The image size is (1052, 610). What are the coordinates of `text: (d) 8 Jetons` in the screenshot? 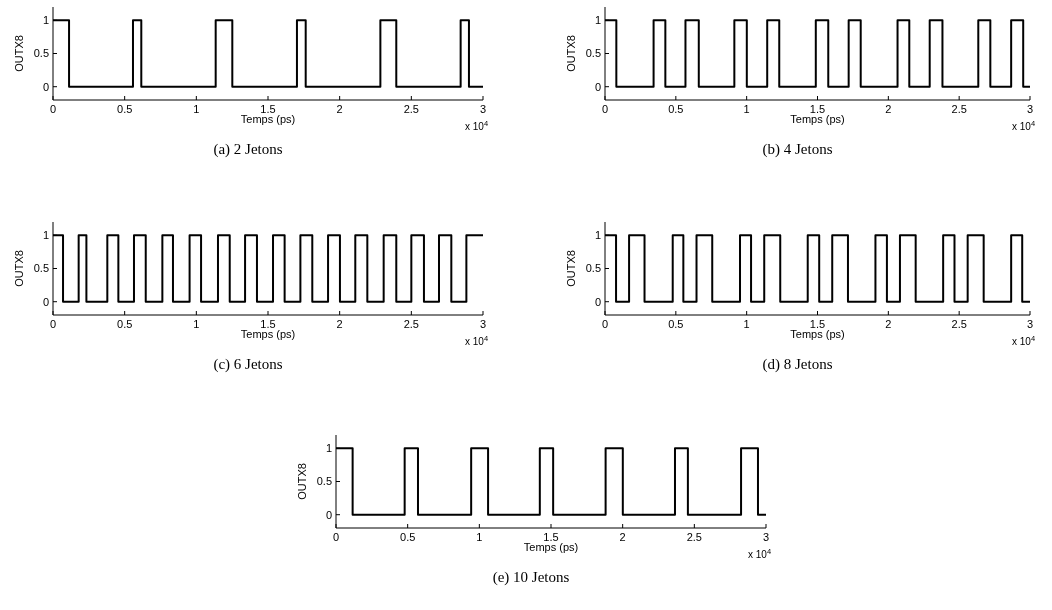 It's located at (797, 364).